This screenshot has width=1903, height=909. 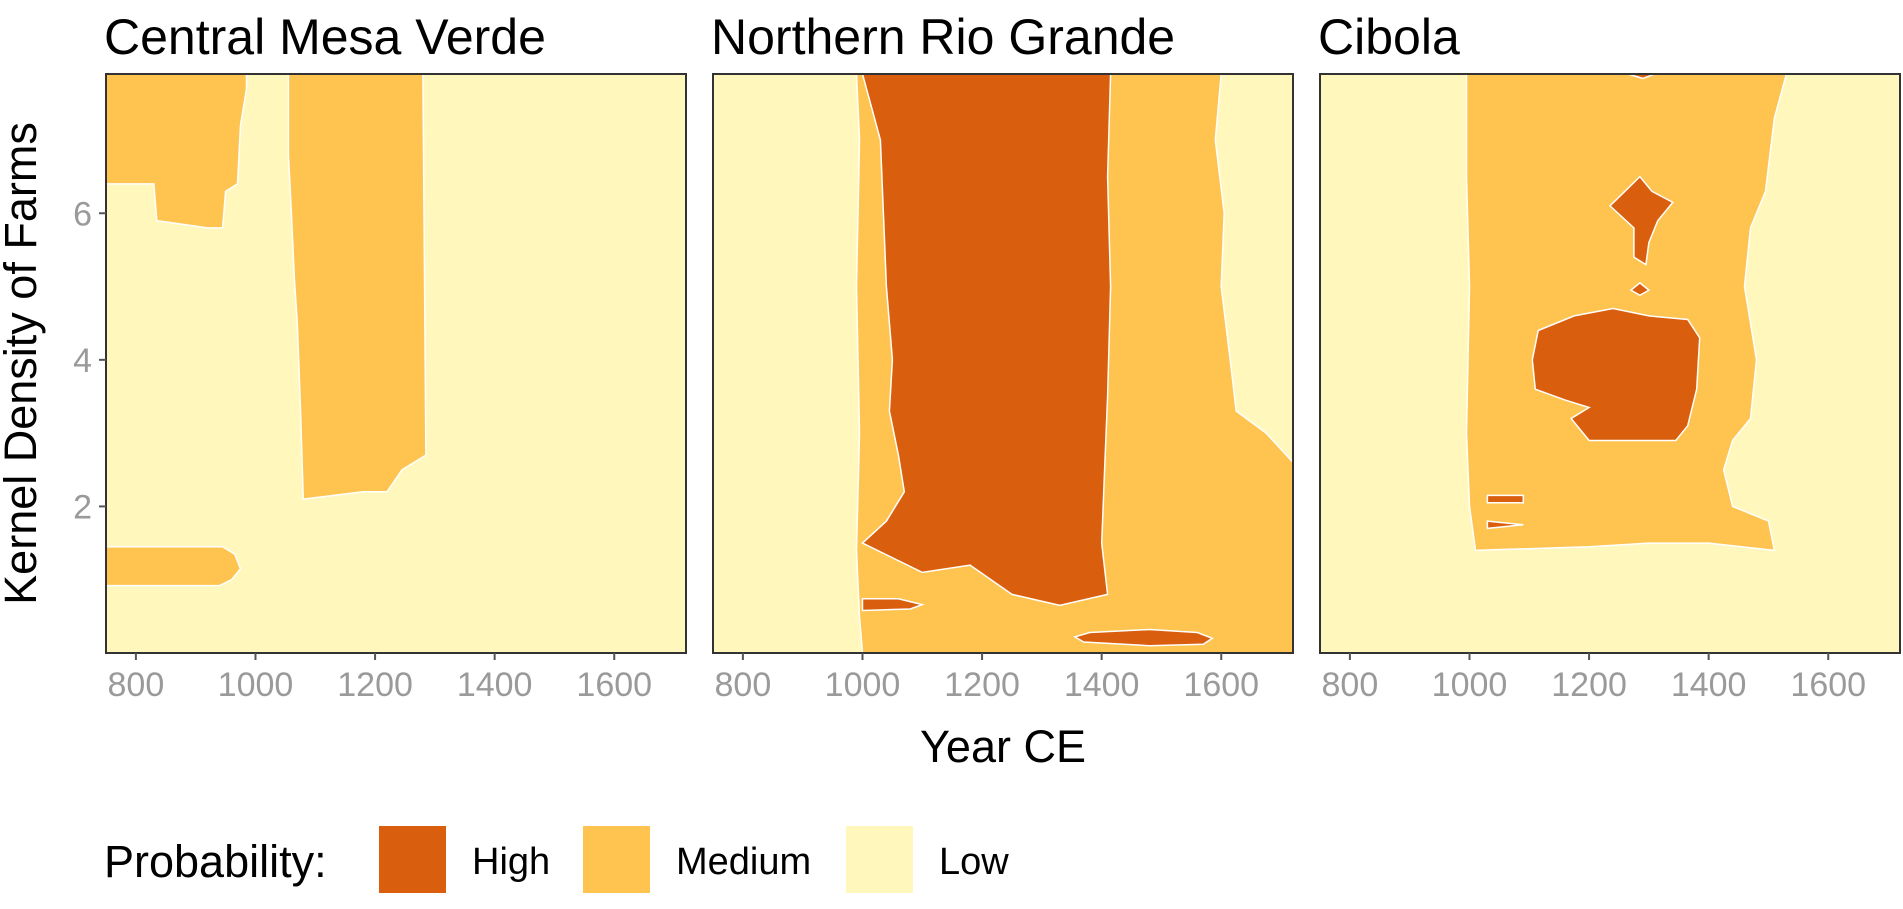 I want to click on legend: Probability: High Medium Low, so click(x=556, y=859).